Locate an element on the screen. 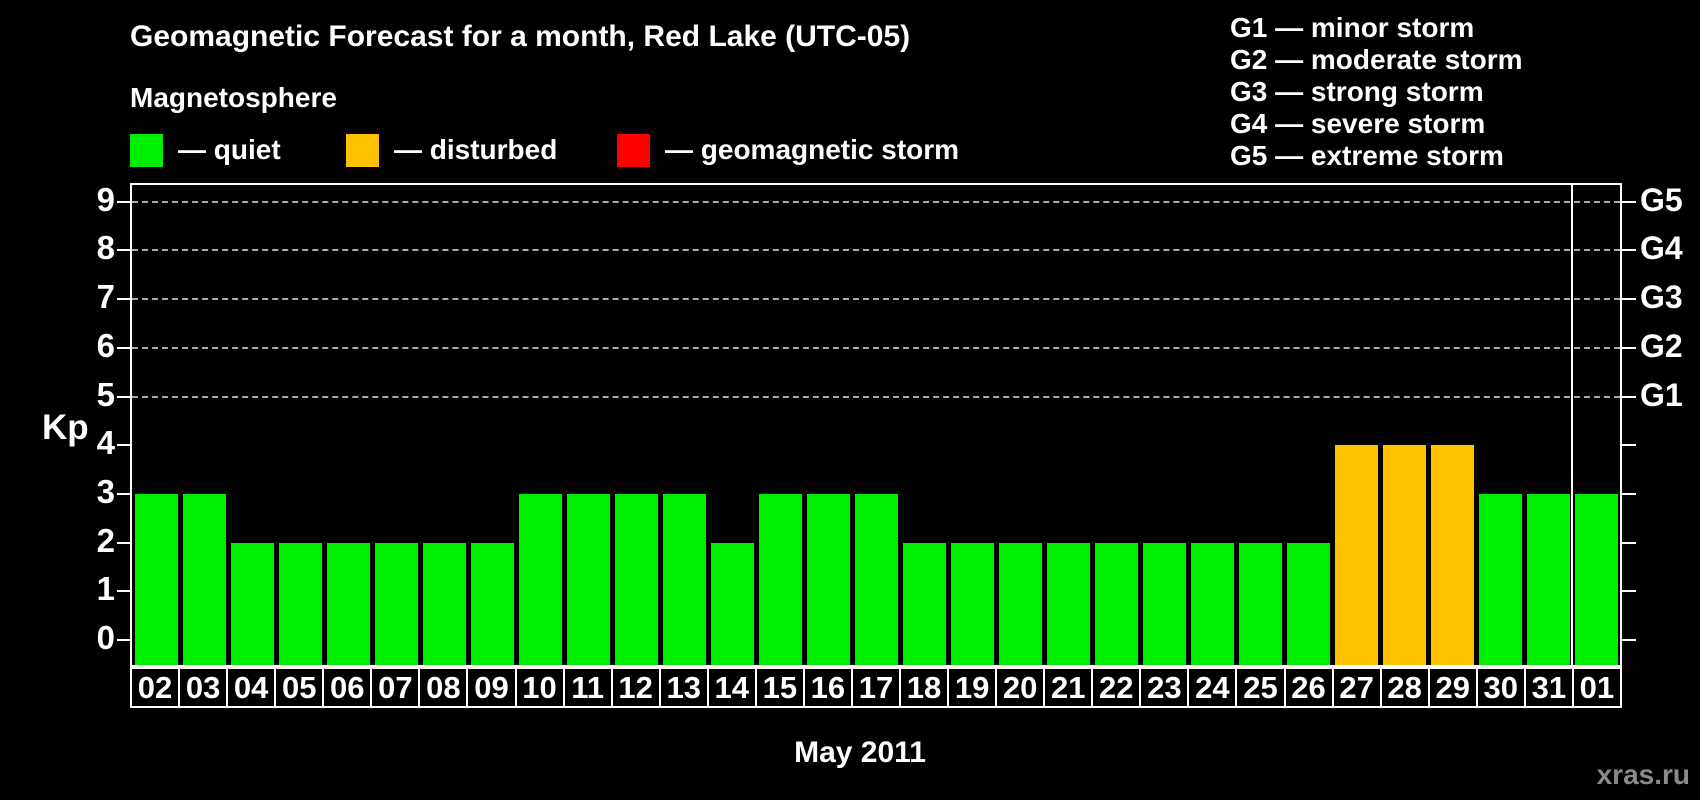 The height and width of the screenshot is (800, 1700). legend-item-quiet: — quiet is located at coordinates (205, 150).